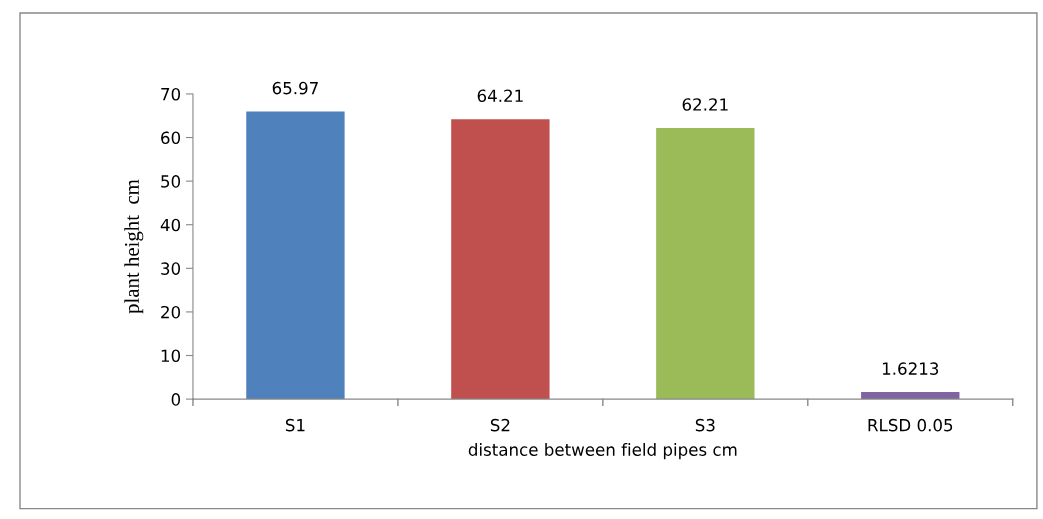 The height and width of the screenshot is (519, 1043). Describe the element at coordinates (910, 368) in the screenshot. I see `data-label: 1.6213` at that location.